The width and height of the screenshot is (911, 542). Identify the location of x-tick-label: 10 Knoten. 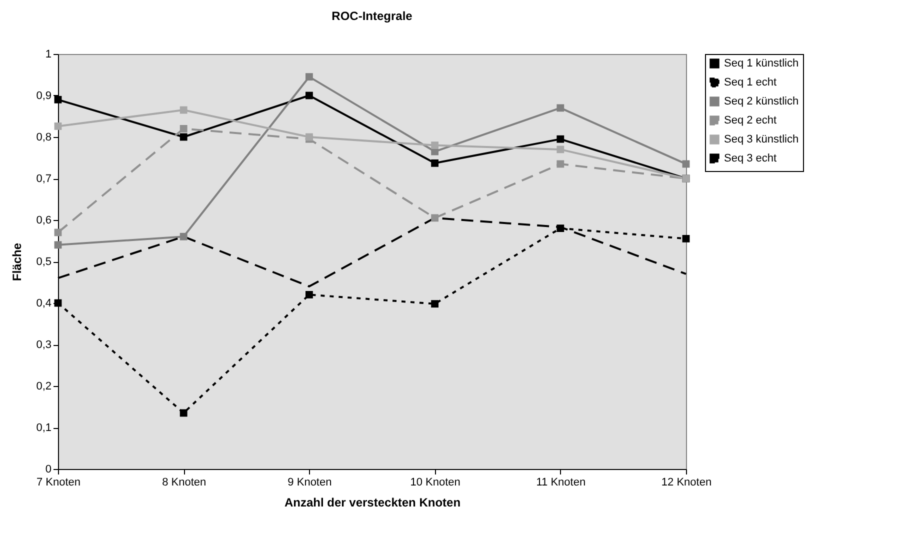
(435, 482).